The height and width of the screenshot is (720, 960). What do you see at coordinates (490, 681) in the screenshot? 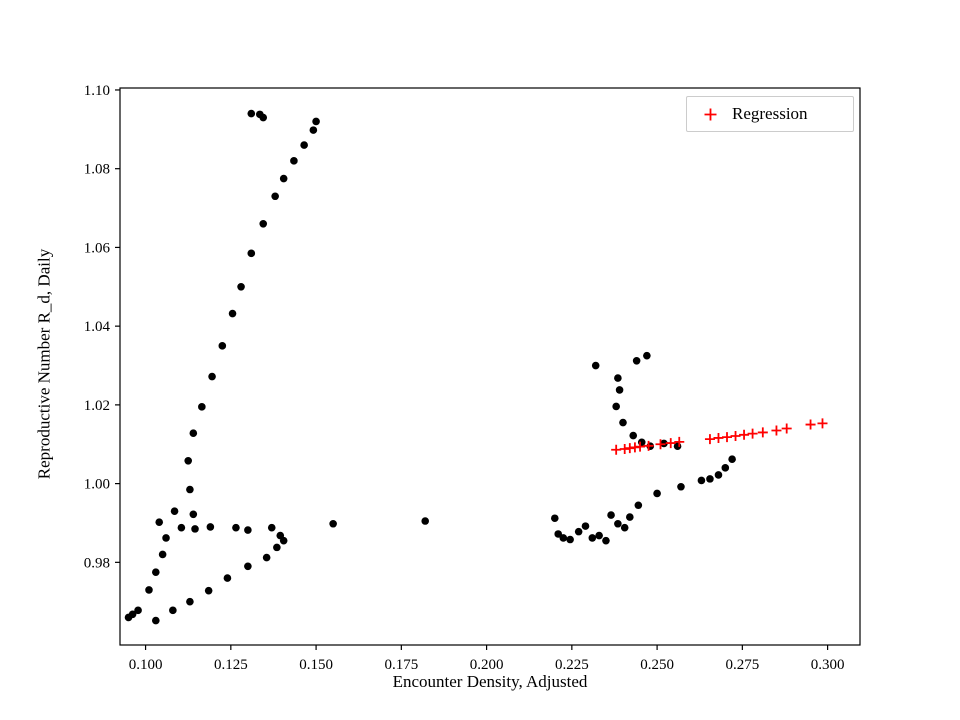
I see `x-axis-label: Encounter Density, Adjusted` at bounding box center [490, 681].